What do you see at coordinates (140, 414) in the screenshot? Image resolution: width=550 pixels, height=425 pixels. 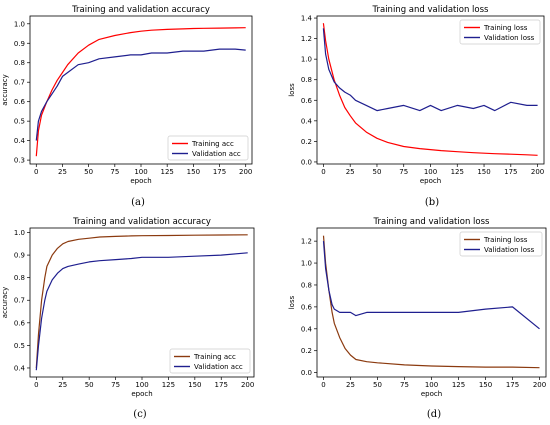 I see `caption-c: (c)` at bounding box center [140, 414].